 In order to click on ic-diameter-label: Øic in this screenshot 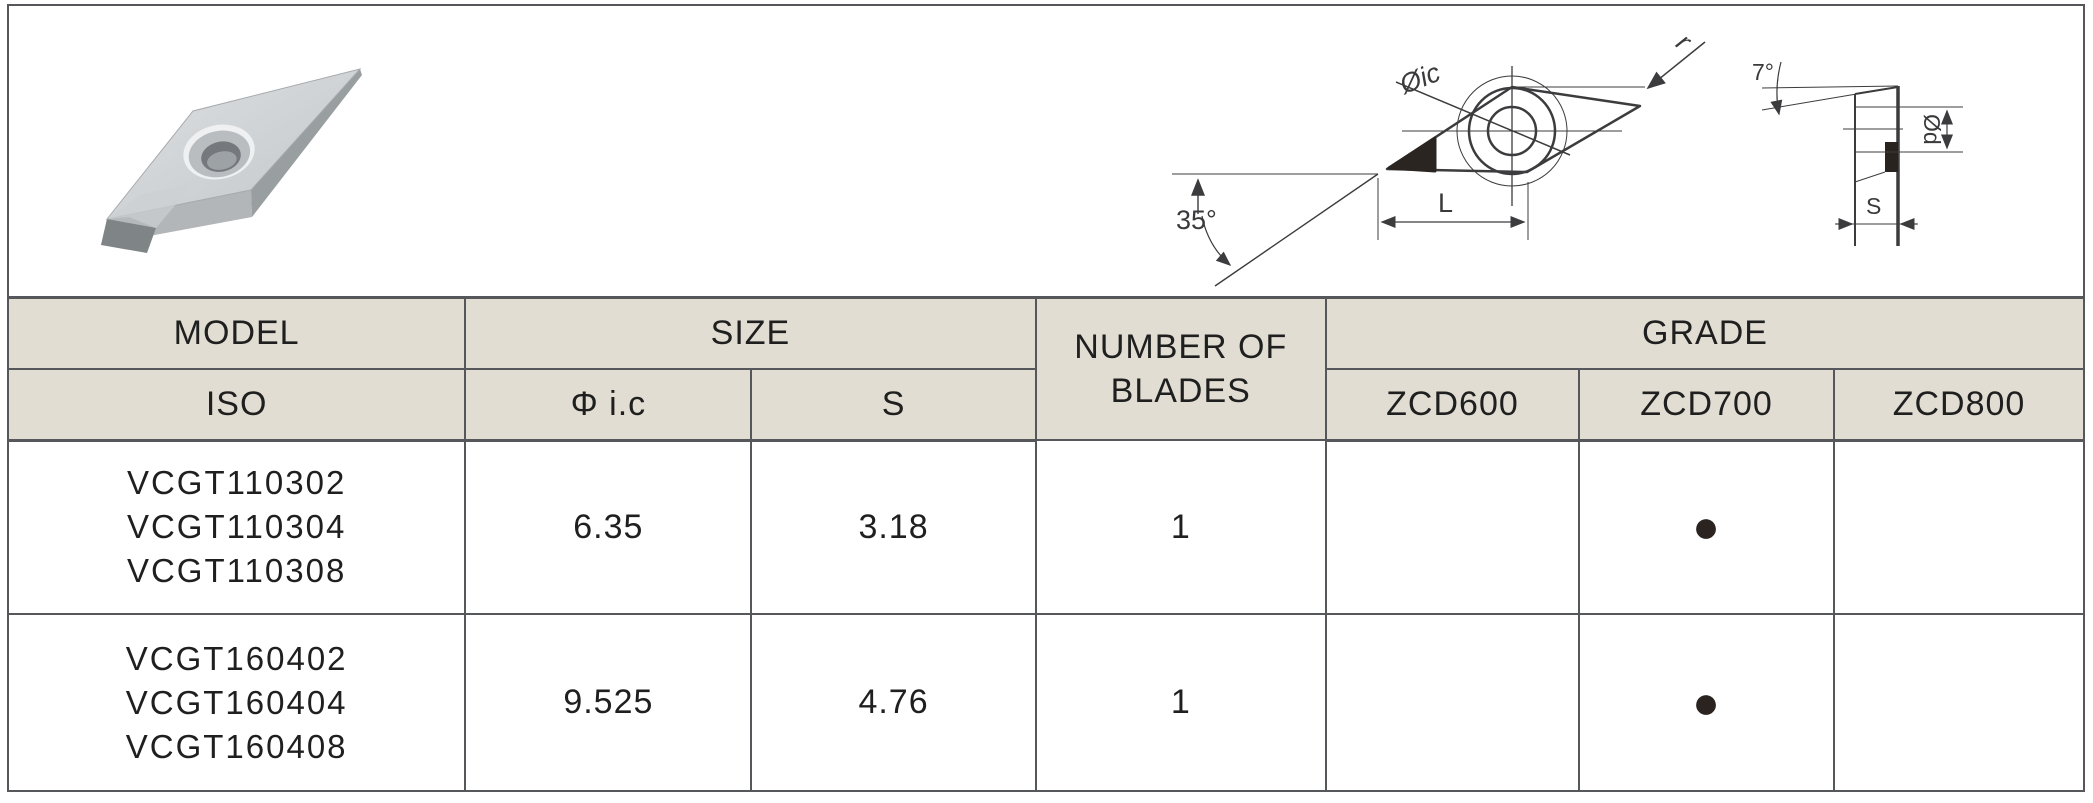, I will do `click(1420, 78)`.